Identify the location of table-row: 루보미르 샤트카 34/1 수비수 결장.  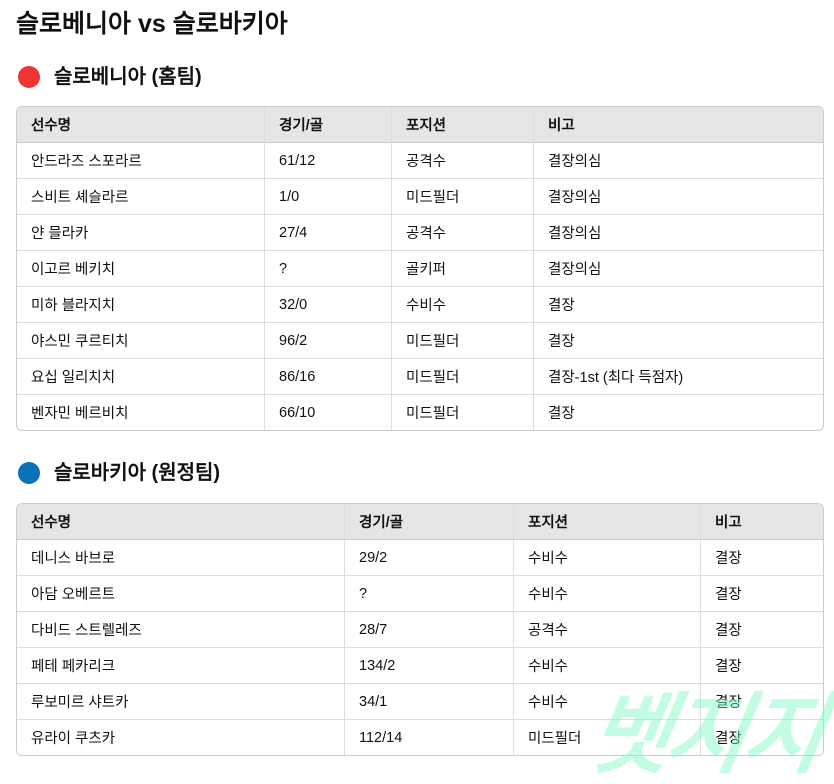
(420, 702).